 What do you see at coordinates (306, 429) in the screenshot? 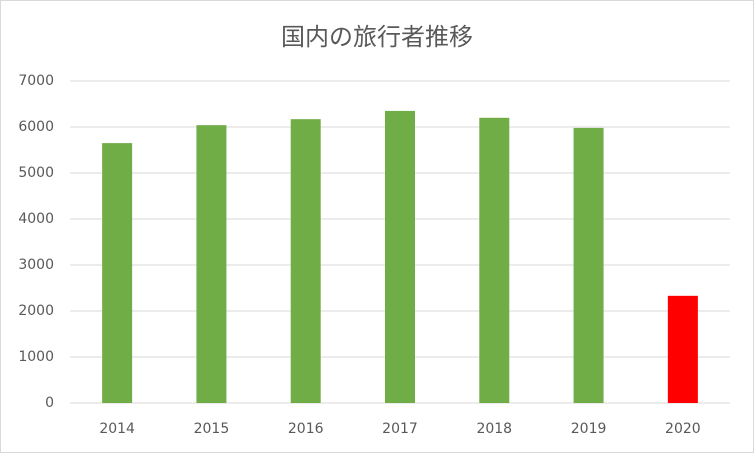
I see `x-tick-label: 2016` at bounding box center [306, 429].